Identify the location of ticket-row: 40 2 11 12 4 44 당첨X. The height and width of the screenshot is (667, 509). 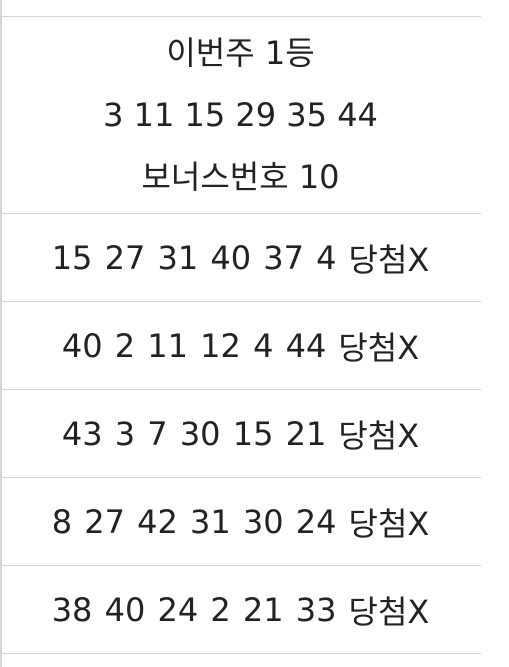
(240, 346).